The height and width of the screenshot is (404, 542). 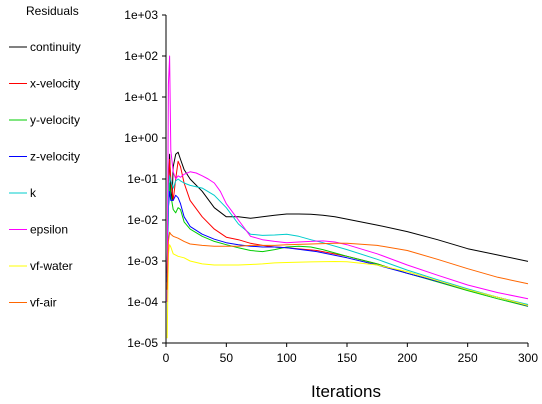 I want to click on legend-label-epsilon: epsilon, so click(x=49, y=230).